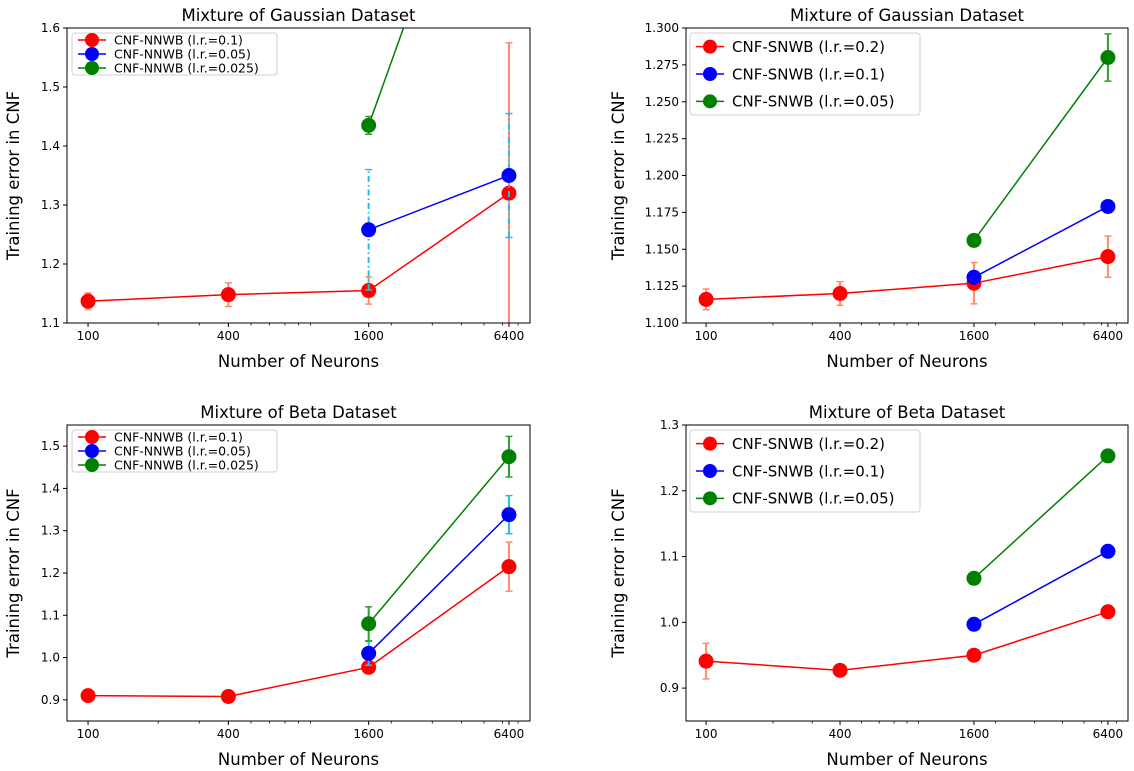 The height and width of the screenshot is (771, 1134). Describe the element at coordinates (808, 74) in the screenshot. I see `legend-label: CNF-SNWB (l.r.=0.1)` at that location.